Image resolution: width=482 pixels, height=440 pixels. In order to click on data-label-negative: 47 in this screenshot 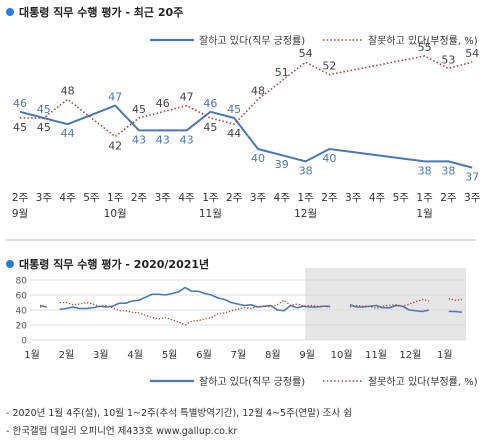, I will do `click(187, 97)`.